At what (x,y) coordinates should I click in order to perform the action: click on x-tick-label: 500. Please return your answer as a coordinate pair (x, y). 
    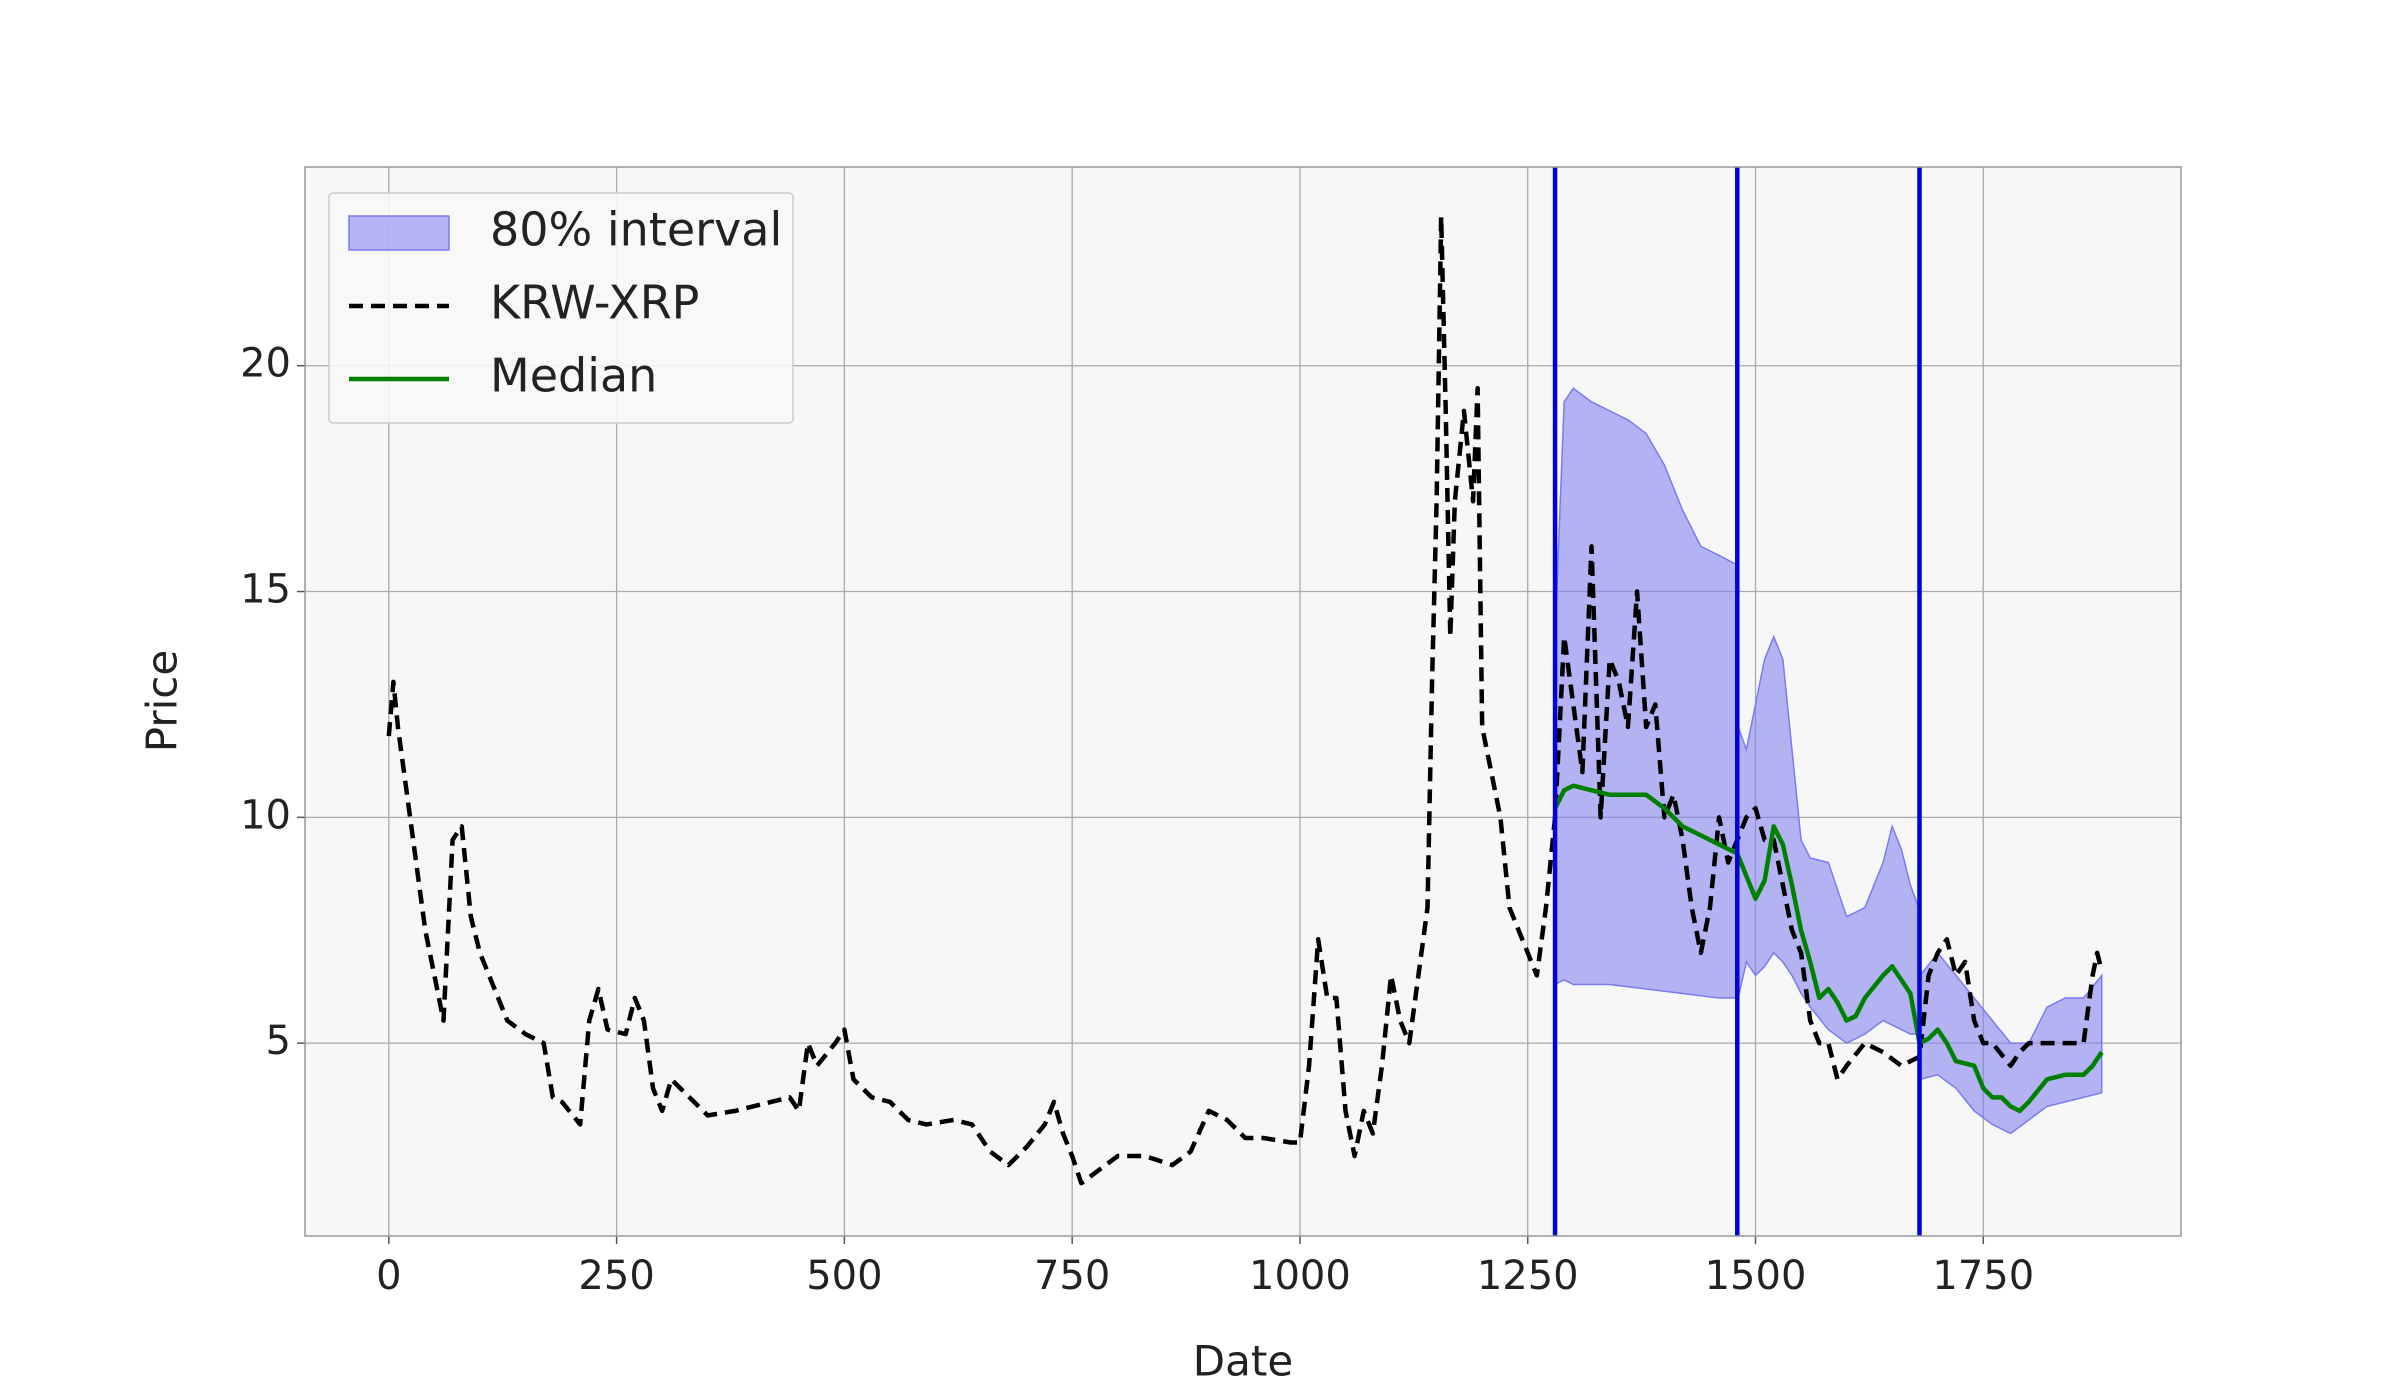
    Looking at the image, I should click on (844, 1276).